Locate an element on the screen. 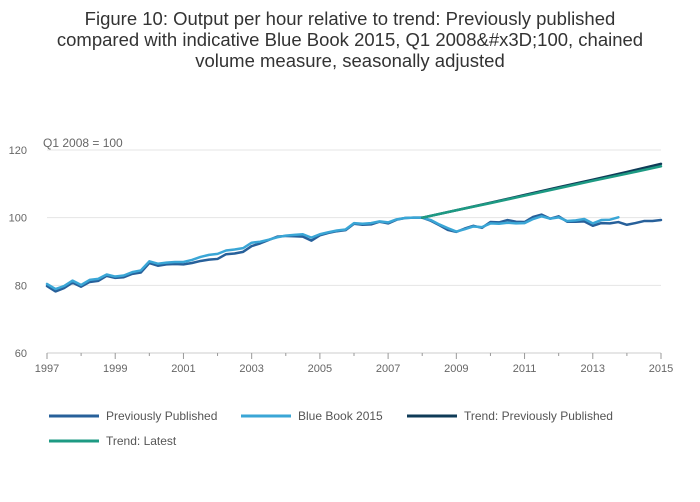  series-line-previously-published is located at coordinates (354, 253).